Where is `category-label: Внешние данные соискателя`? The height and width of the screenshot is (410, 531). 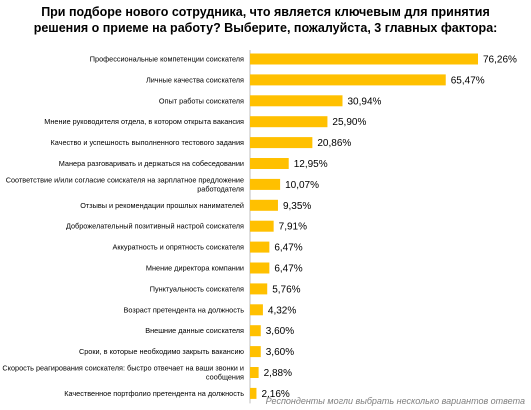
category-label: Внешние данные соискателя is located at coordinates (194, 330).